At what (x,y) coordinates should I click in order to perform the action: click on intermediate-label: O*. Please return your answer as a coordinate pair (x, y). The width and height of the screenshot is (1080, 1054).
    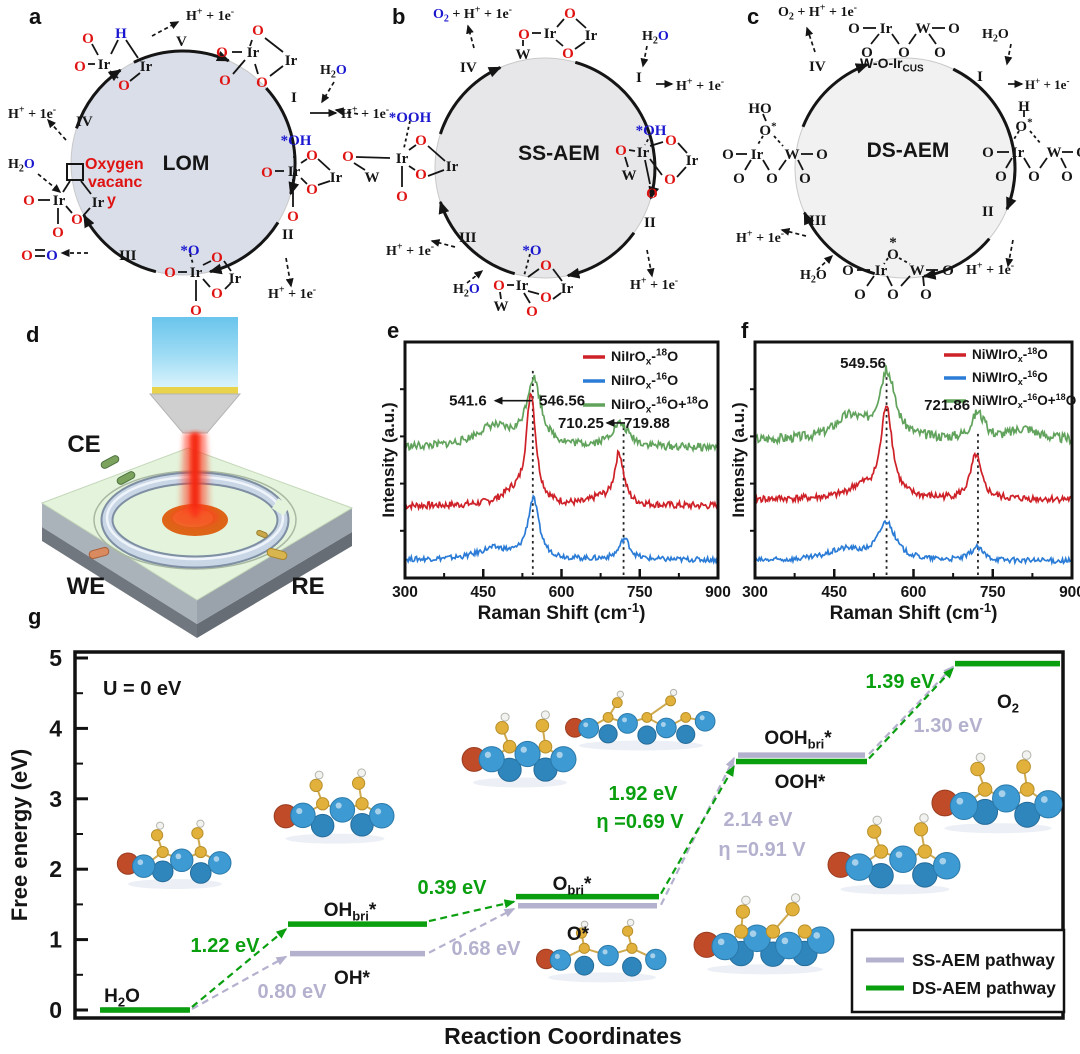
    Looking at the image, I should click on (578, 934).